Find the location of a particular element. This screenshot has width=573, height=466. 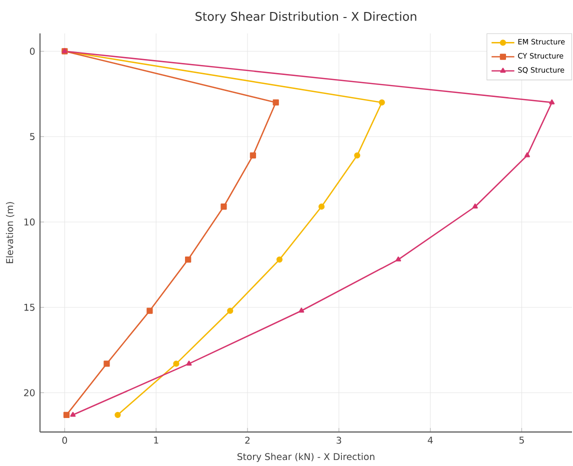

y-tick-label: 5 is located at coordinates (32, 136).